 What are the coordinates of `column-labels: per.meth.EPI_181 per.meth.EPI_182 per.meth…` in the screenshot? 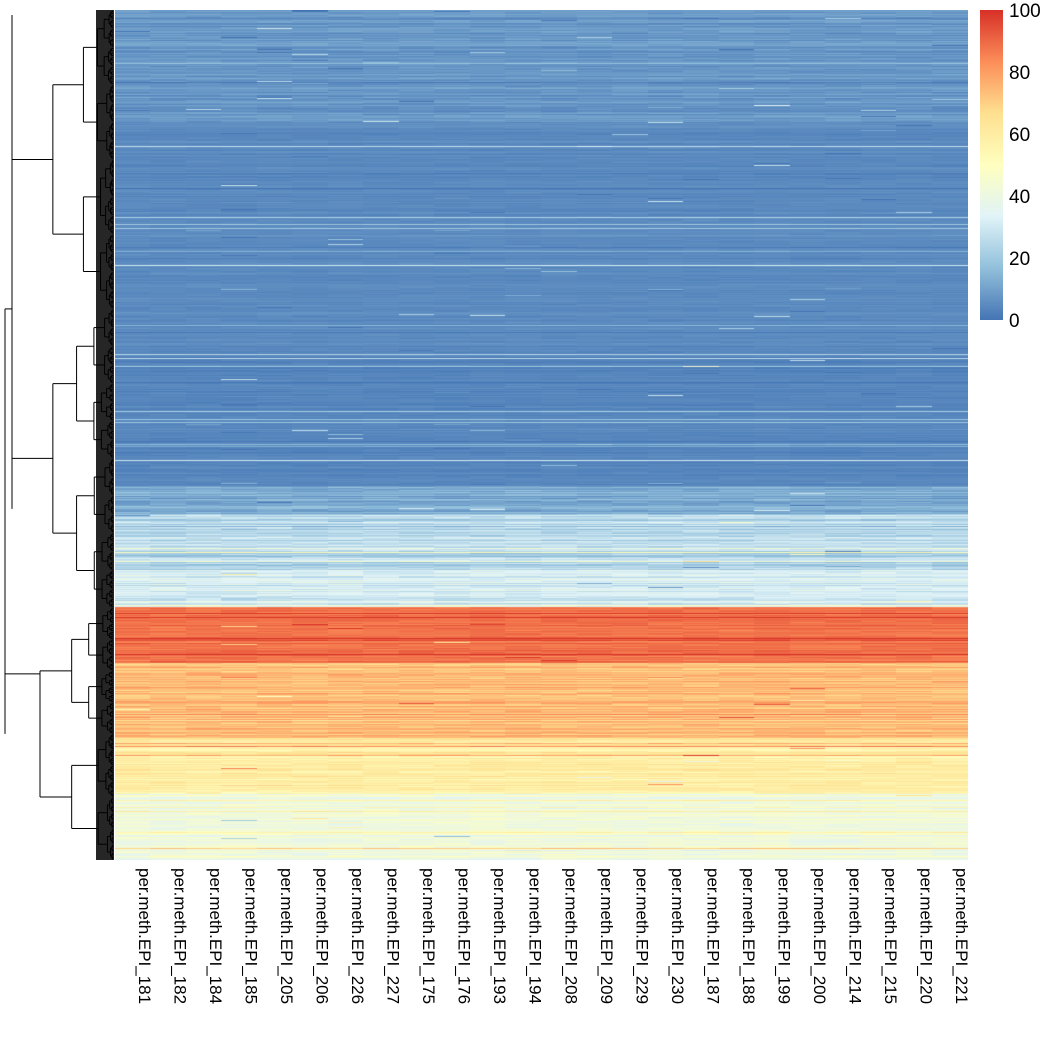 It's located at (553, 936).